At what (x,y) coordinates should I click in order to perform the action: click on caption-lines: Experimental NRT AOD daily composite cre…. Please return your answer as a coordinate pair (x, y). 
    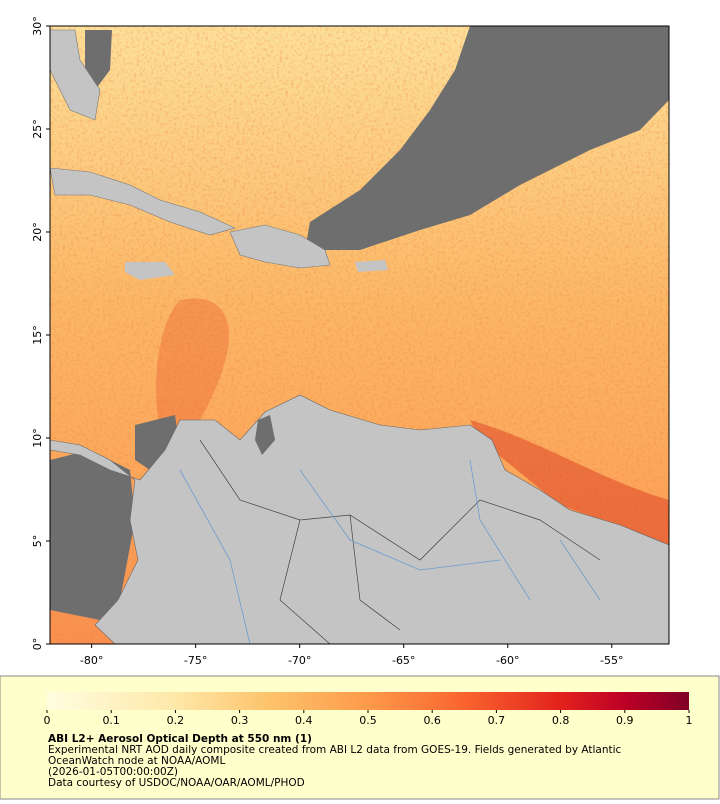
    Looking at the image, I should click on (335, 766).